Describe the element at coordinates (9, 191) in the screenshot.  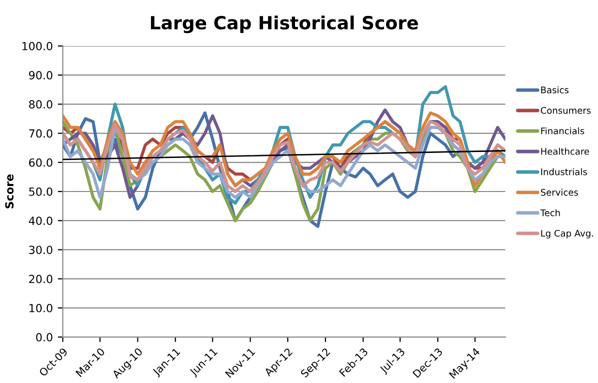
I see `y-axis-title: Score` at that location.